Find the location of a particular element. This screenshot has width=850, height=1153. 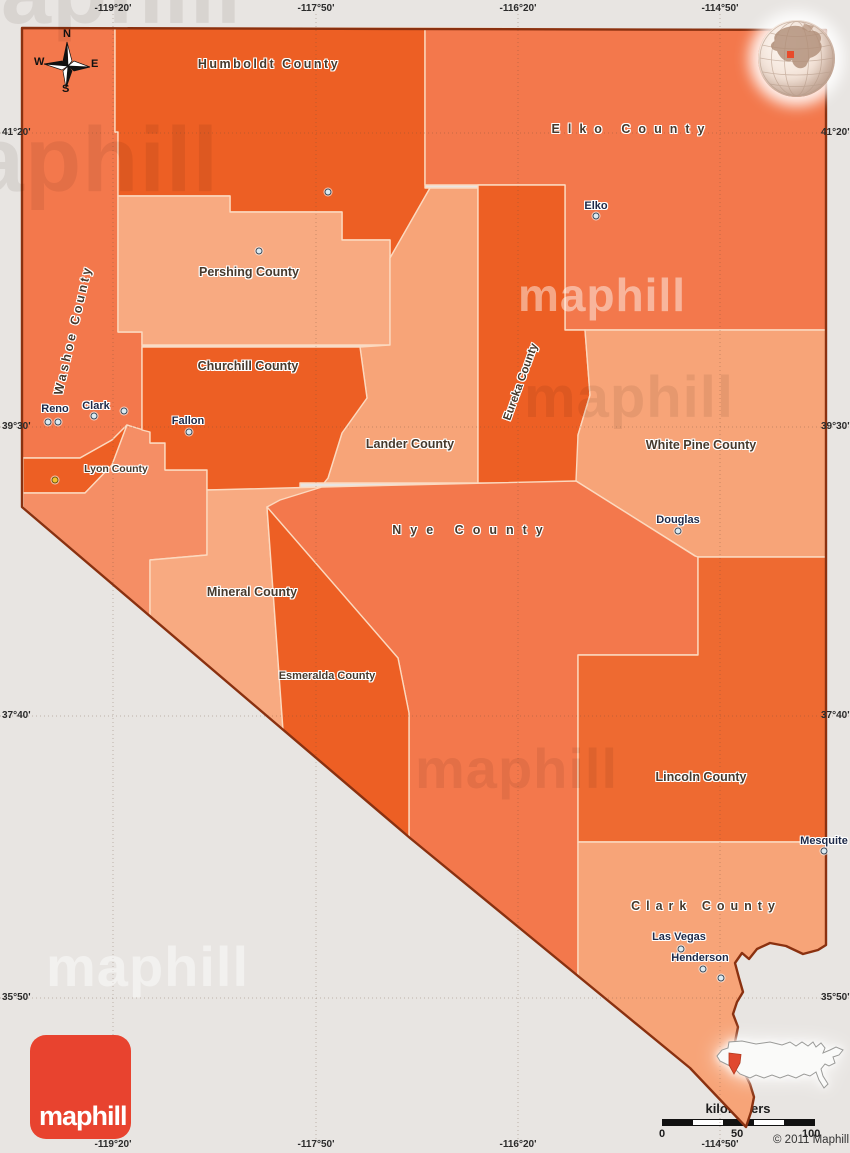

county-shape-esmeralda is located at coordinates (338, 672).